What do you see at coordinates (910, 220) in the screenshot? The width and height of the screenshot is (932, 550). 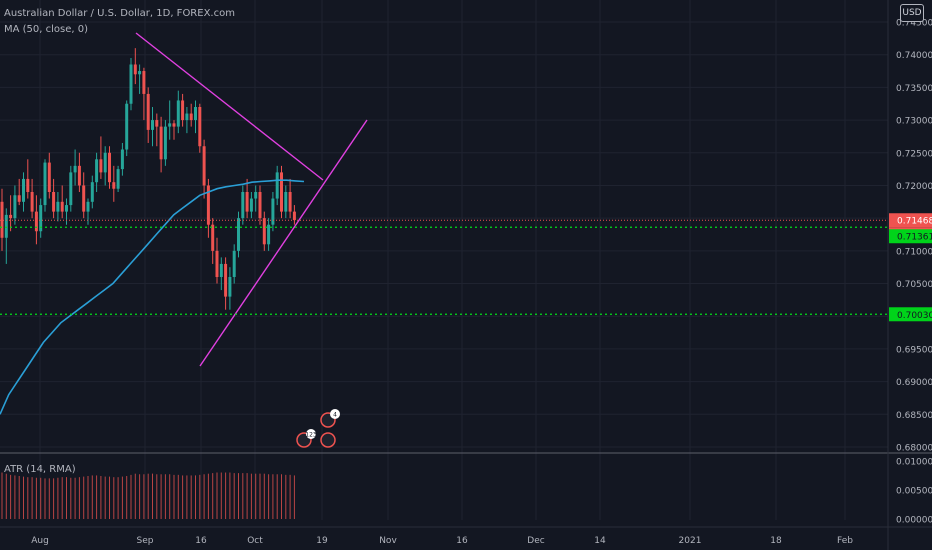 I see `current-price-tag-bg` at bounding box center [910, 220].